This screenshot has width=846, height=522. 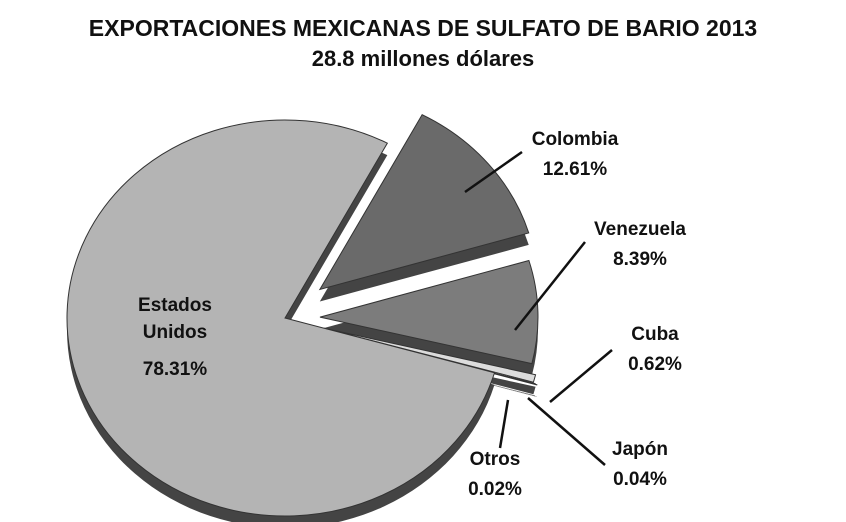 What do you see at coordinates (575, 139) in the screenshot?
I see `slice-label: Colombia` at bounding box center [575, 139].